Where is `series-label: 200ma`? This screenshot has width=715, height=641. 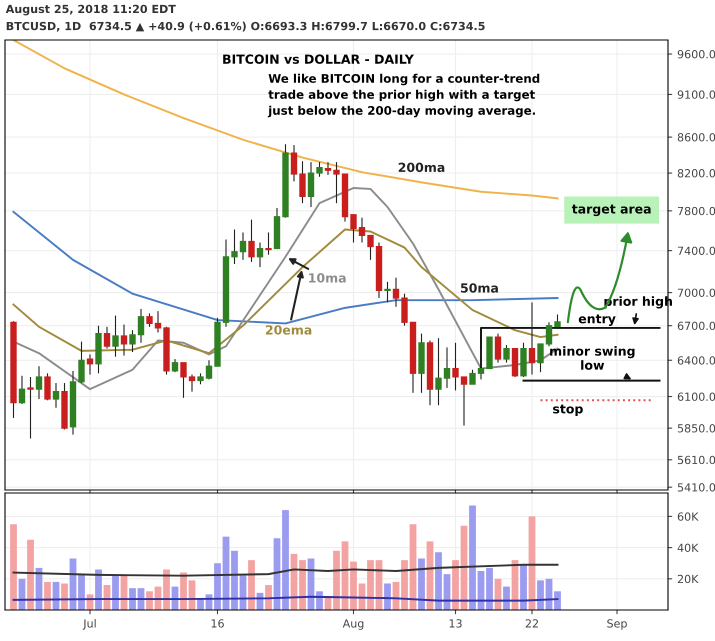 series-label: 200ma is located at coordinates (421, 167).